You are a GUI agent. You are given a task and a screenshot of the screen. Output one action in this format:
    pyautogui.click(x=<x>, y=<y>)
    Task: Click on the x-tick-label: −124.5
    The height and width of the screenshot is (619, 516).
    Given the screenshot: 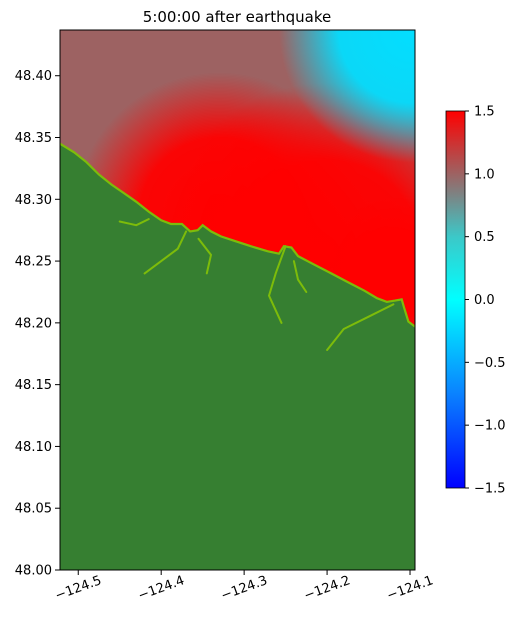 What is the action you would take?
    pyautogui.click(x=78, y=588)
    